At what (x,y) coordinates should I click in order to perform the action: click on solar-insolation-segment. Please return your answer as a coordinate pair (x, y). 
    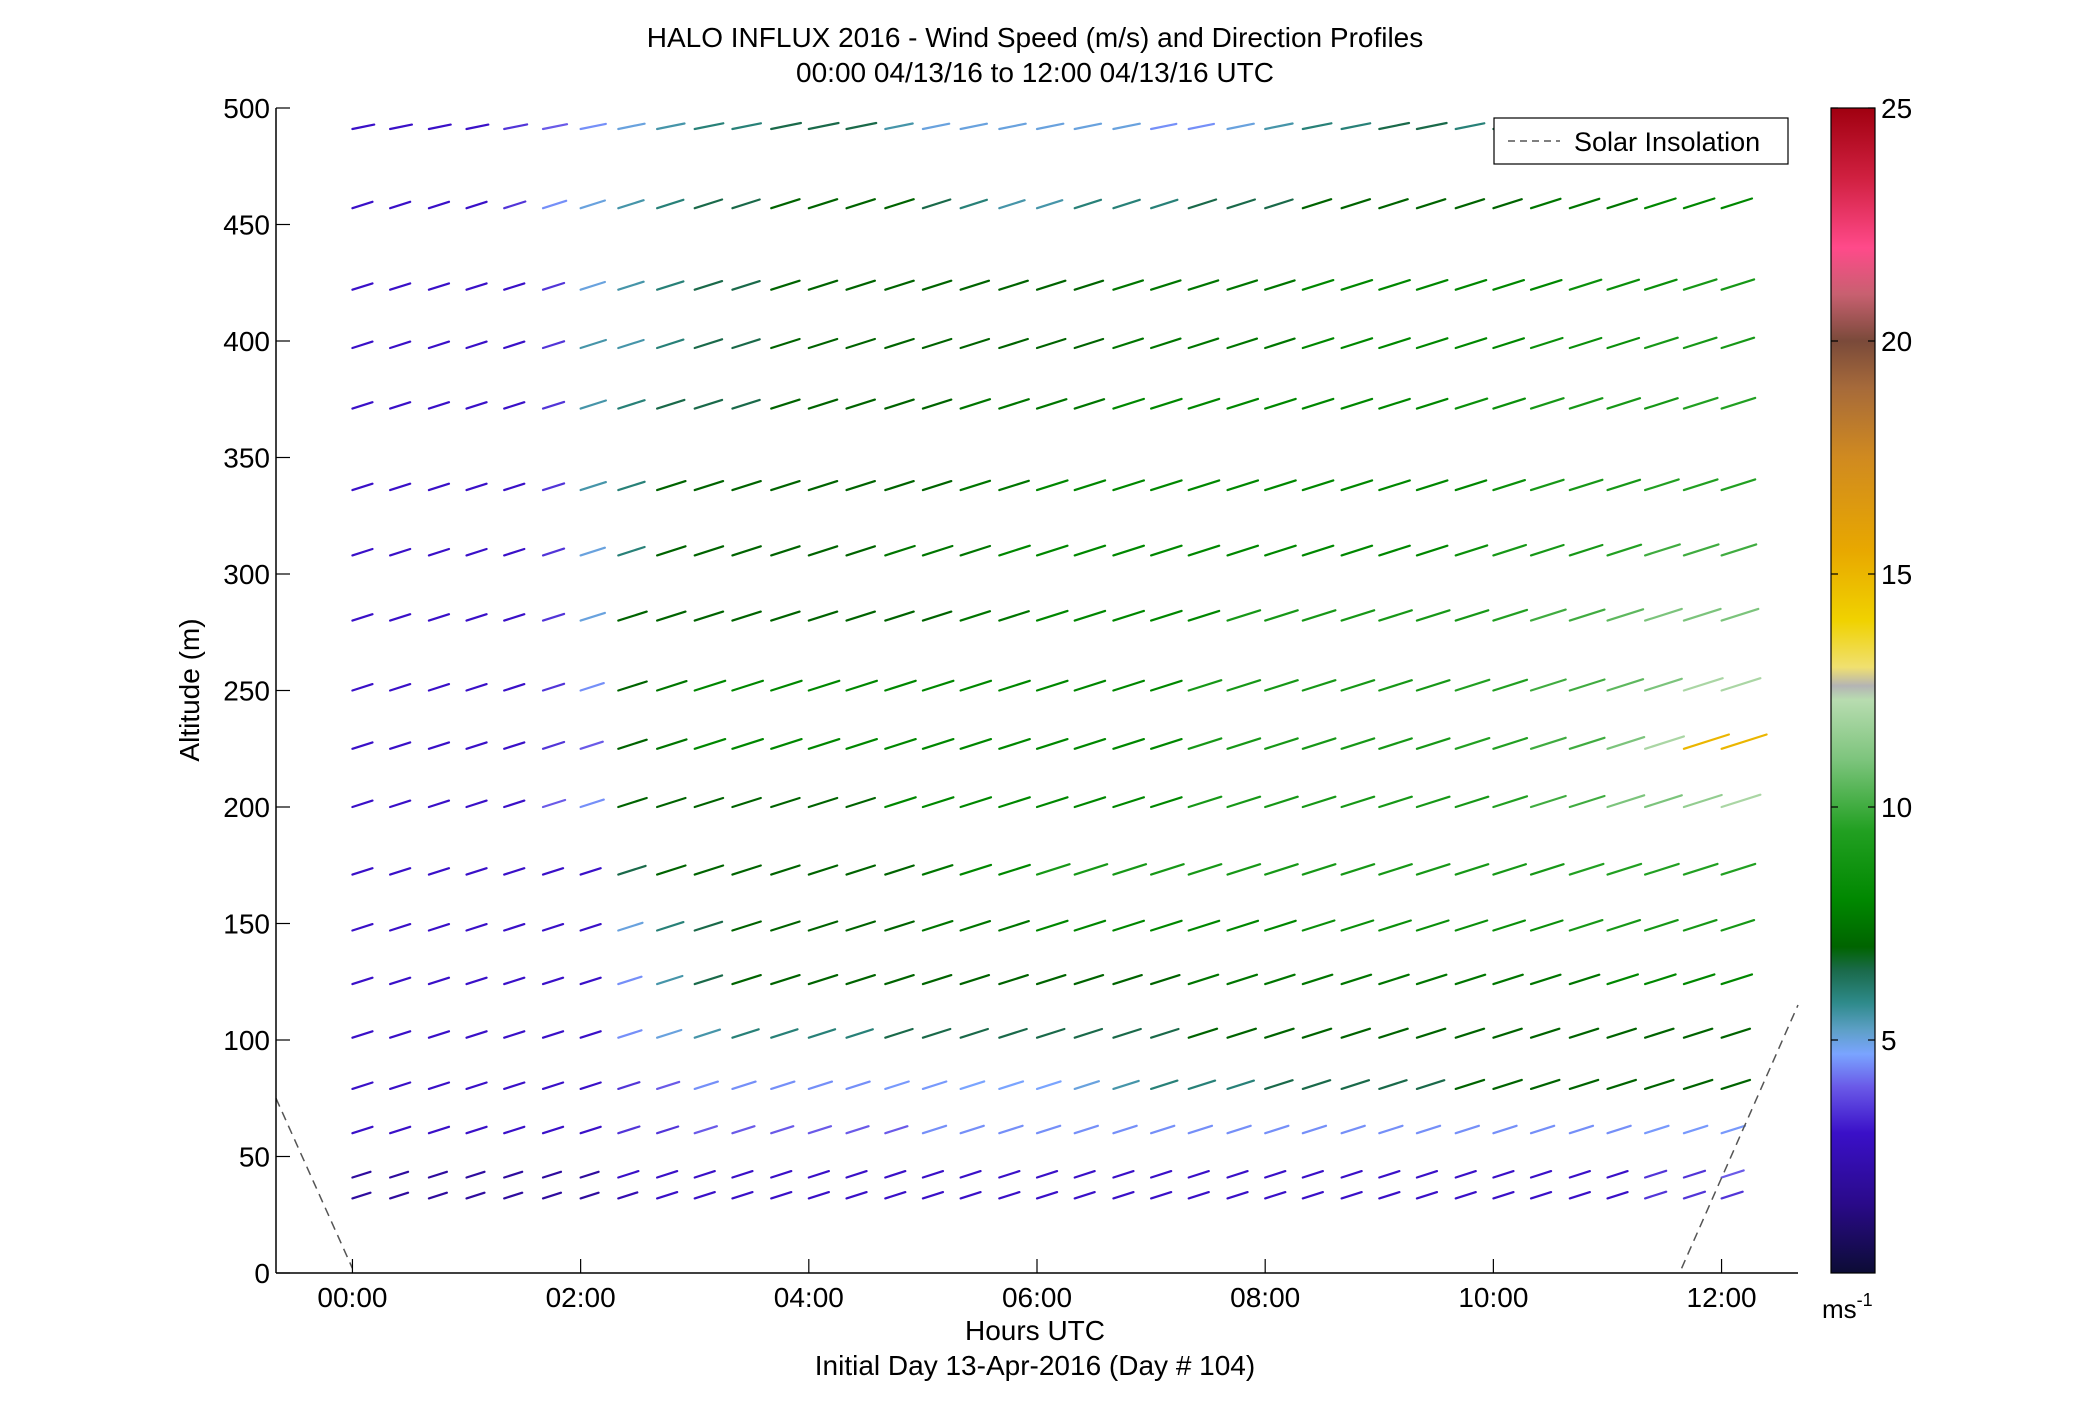
    Looking at the image, I should click on (314, 1183).